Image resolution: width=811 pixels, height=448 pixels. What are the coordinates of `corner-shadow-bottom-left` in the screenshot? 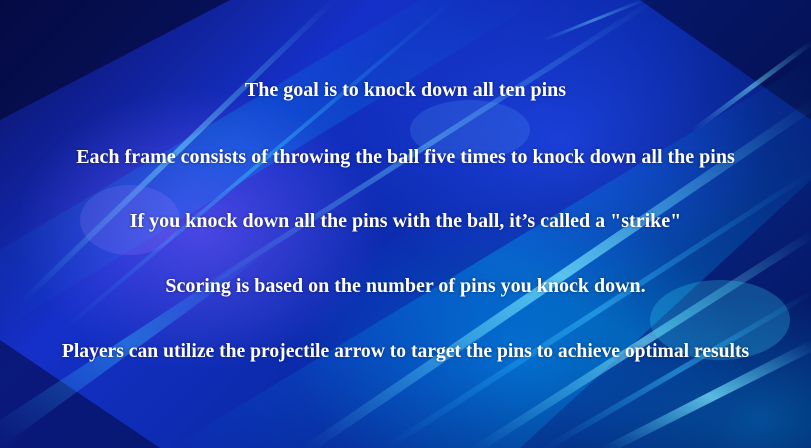 It's located at (80, 394).